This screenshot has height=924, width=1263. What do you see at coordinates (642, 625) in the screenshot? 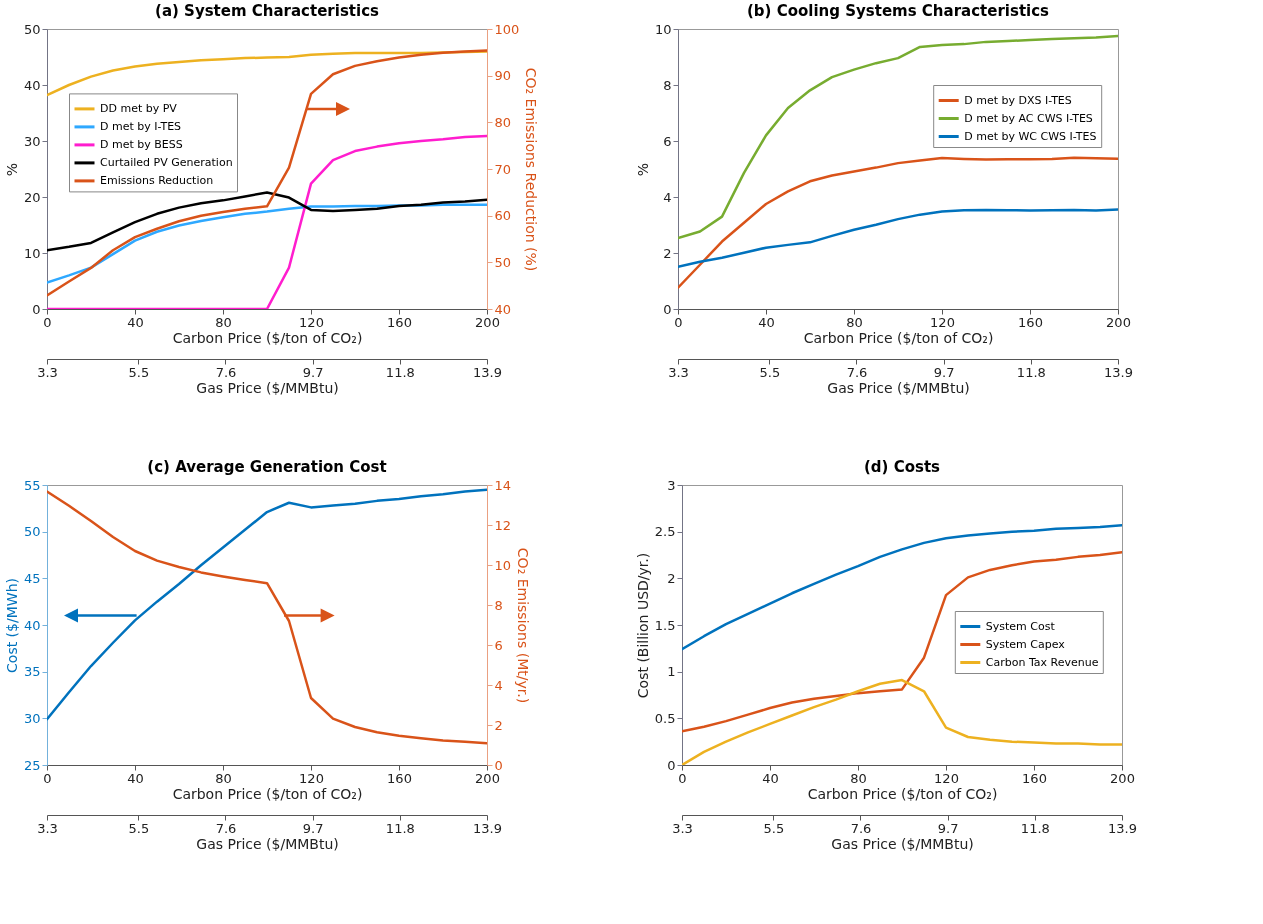
I see `y-axis-title: Cost (Billion USD/yr.)` at bounding box center [642, 625].